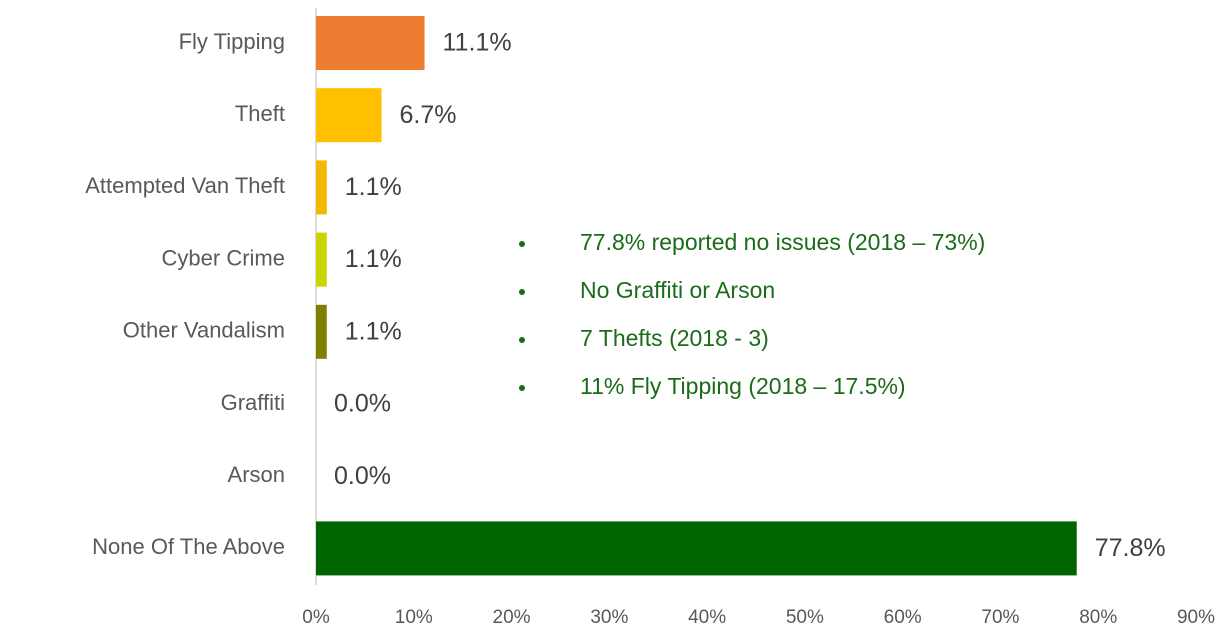 The height and width of the screenshot is (631, 1218). What do you see at coordinates (674, 338) in the screenshot?
I see `annotation: 7 Thefts (2018 - 3)` at bounding box center [674, 338].